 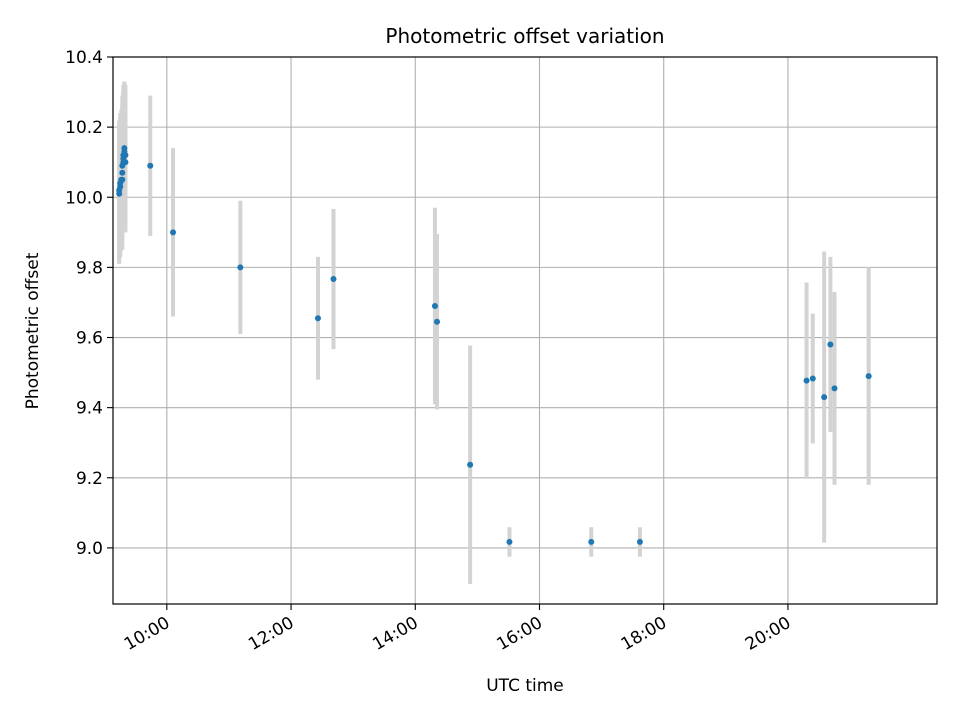 What do you see at coordinates (89, 339) in the screenshot?
I see `y-tick-label: 9.6` at bounding box center [89, 339].